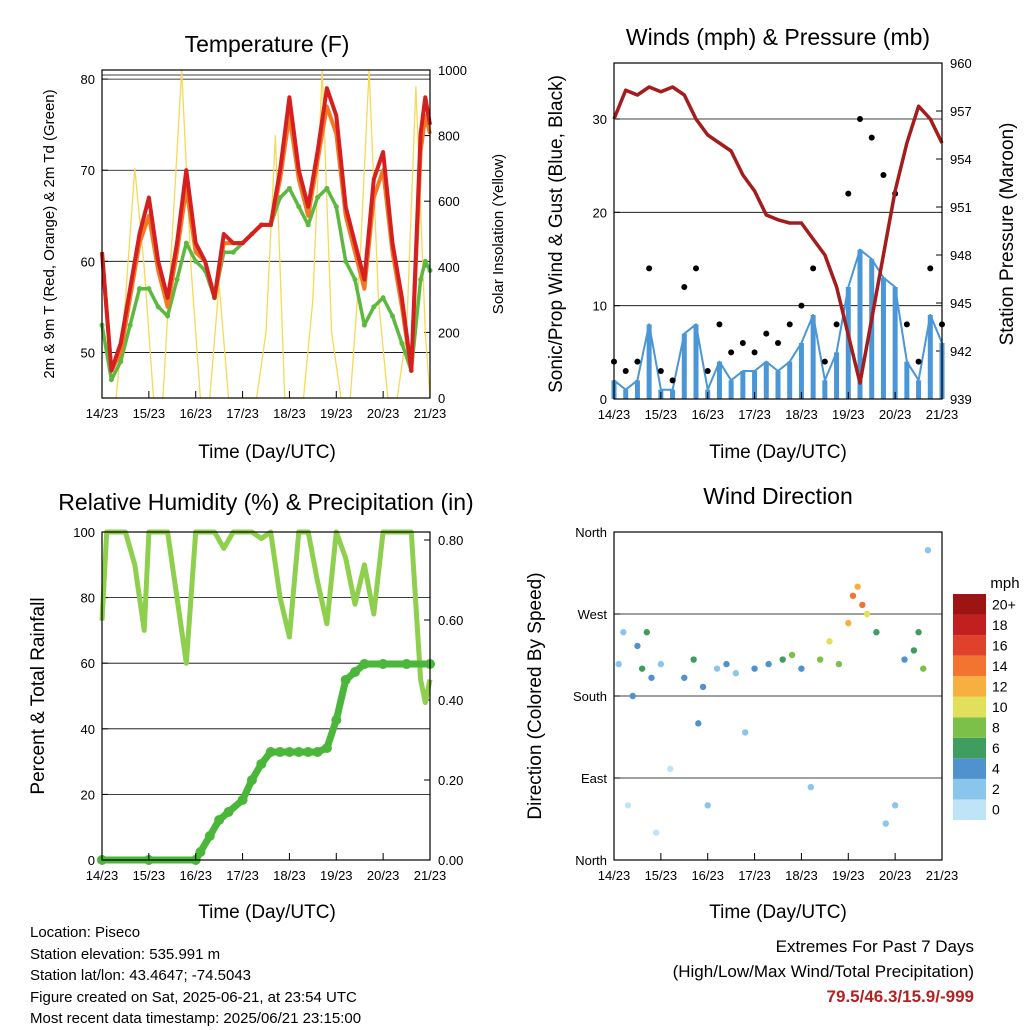 Image resolution: width=1024 pixels, height=1030 pixels. Describe the element at coordinates (1000, 645) in the screenshot. I see `colorbar-label: 16` at that location.